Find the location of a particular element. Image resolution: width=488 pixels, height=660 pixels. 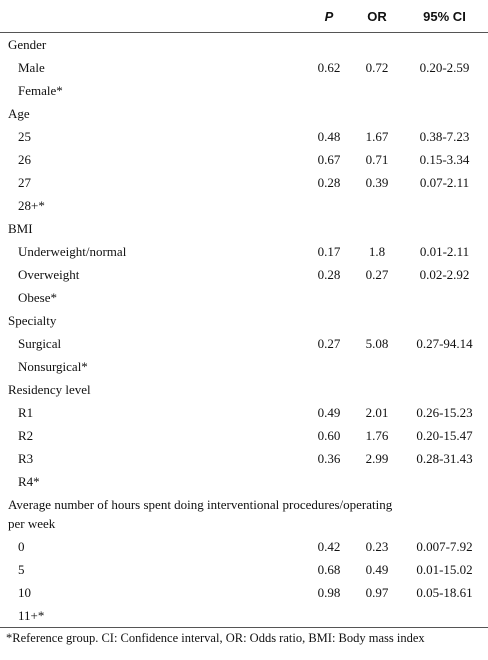

or-value: 1.76 is located at coordinates (377, 435).